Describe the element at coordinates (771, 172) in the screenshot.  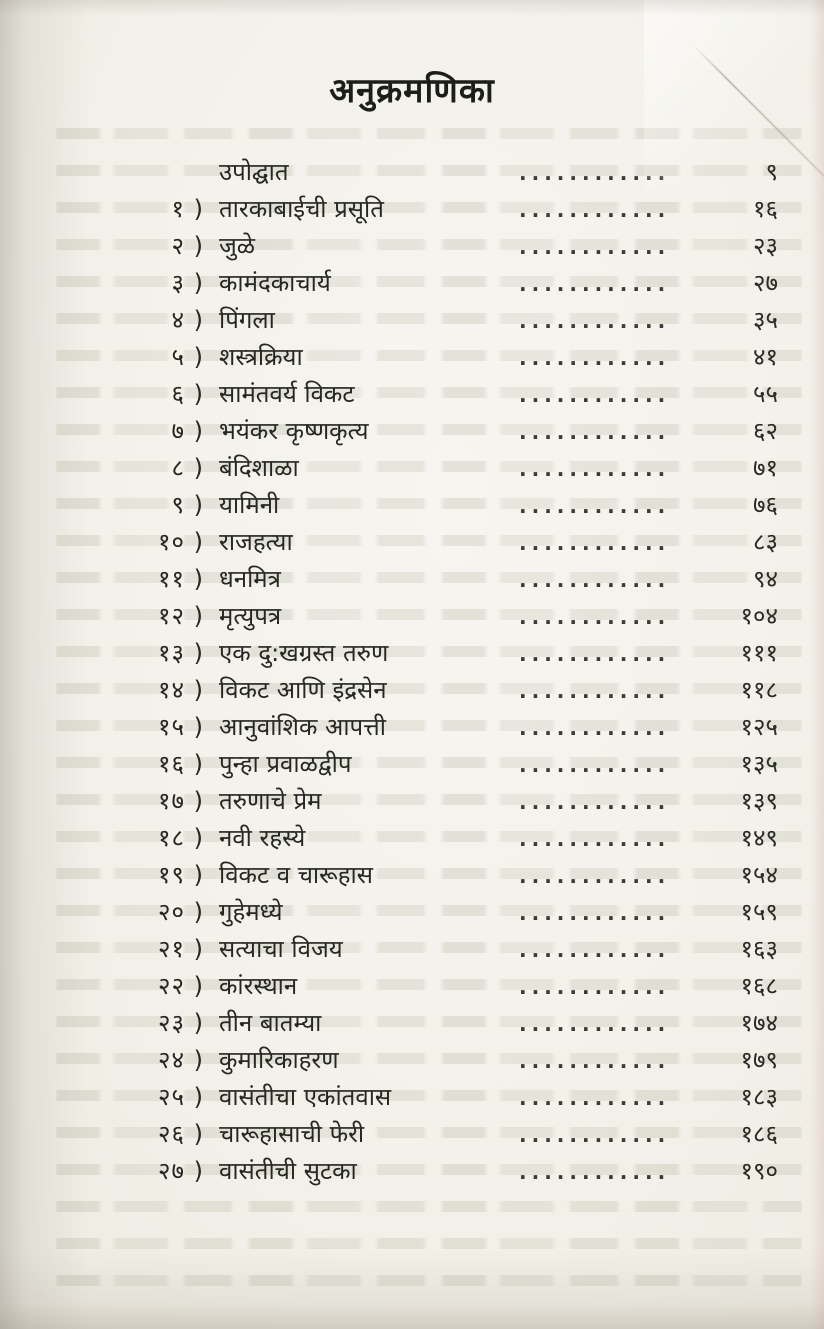
I see `toc-entry-page: ९` at that location.